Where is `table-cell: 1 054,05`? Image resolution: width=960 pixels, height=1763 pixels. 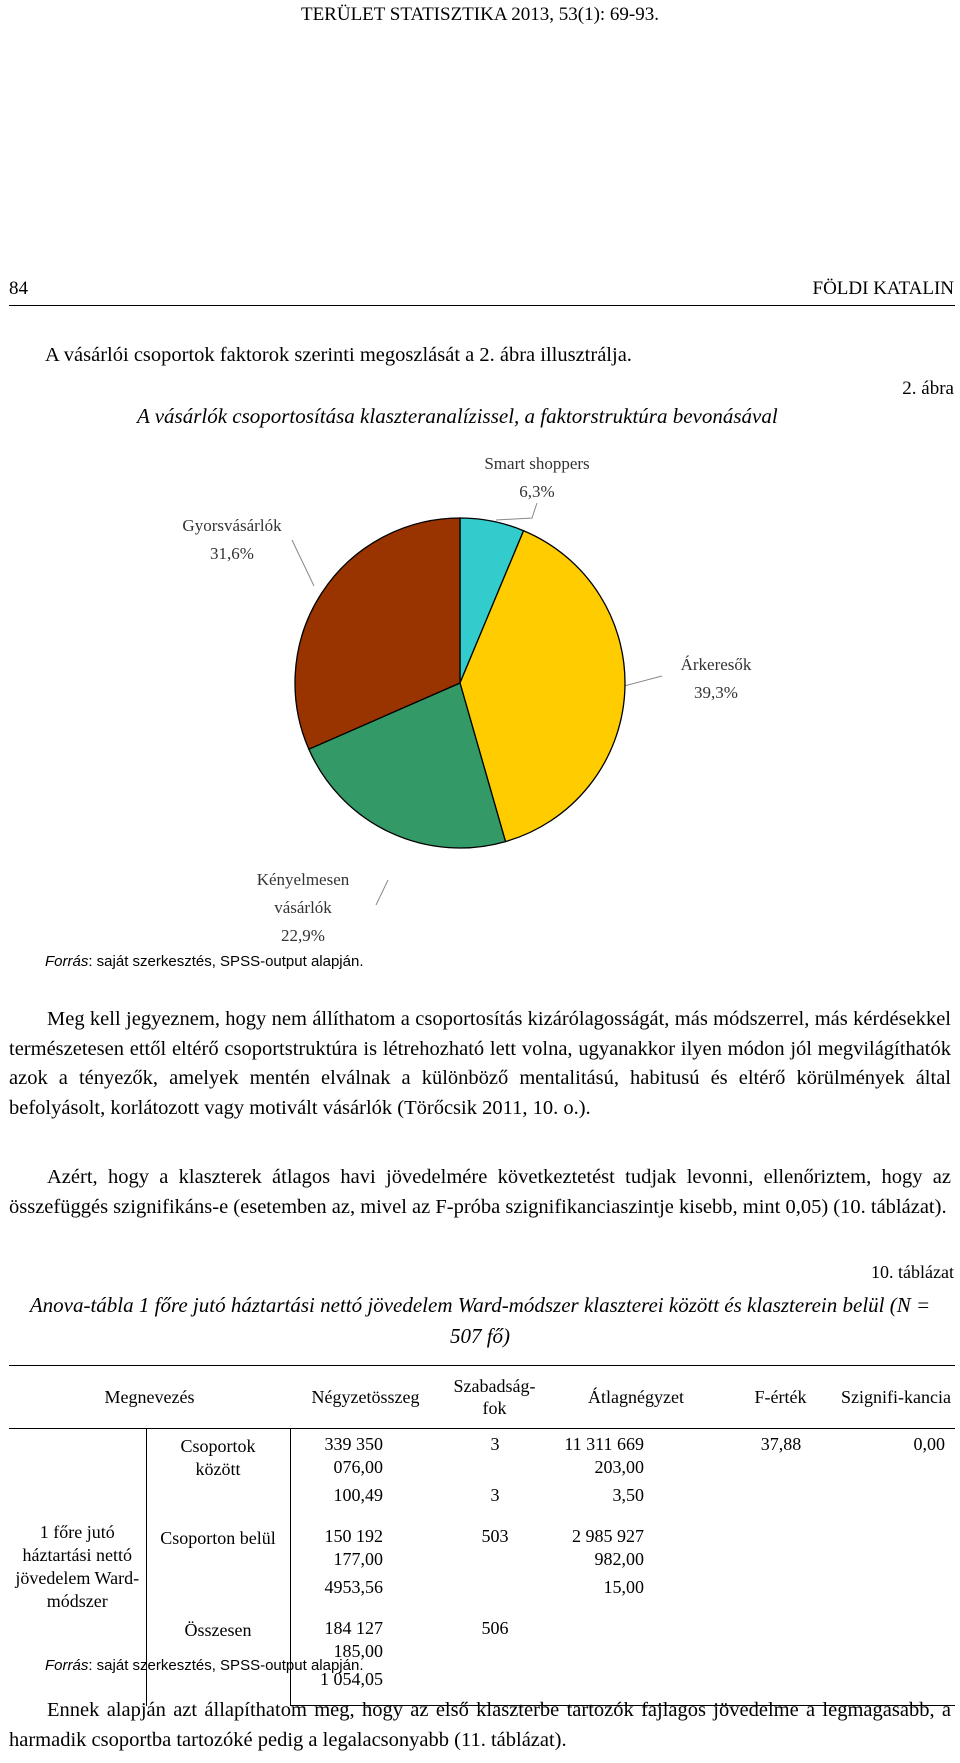 table-cell: 1 054,05 is located at coordinates (365, 1685).